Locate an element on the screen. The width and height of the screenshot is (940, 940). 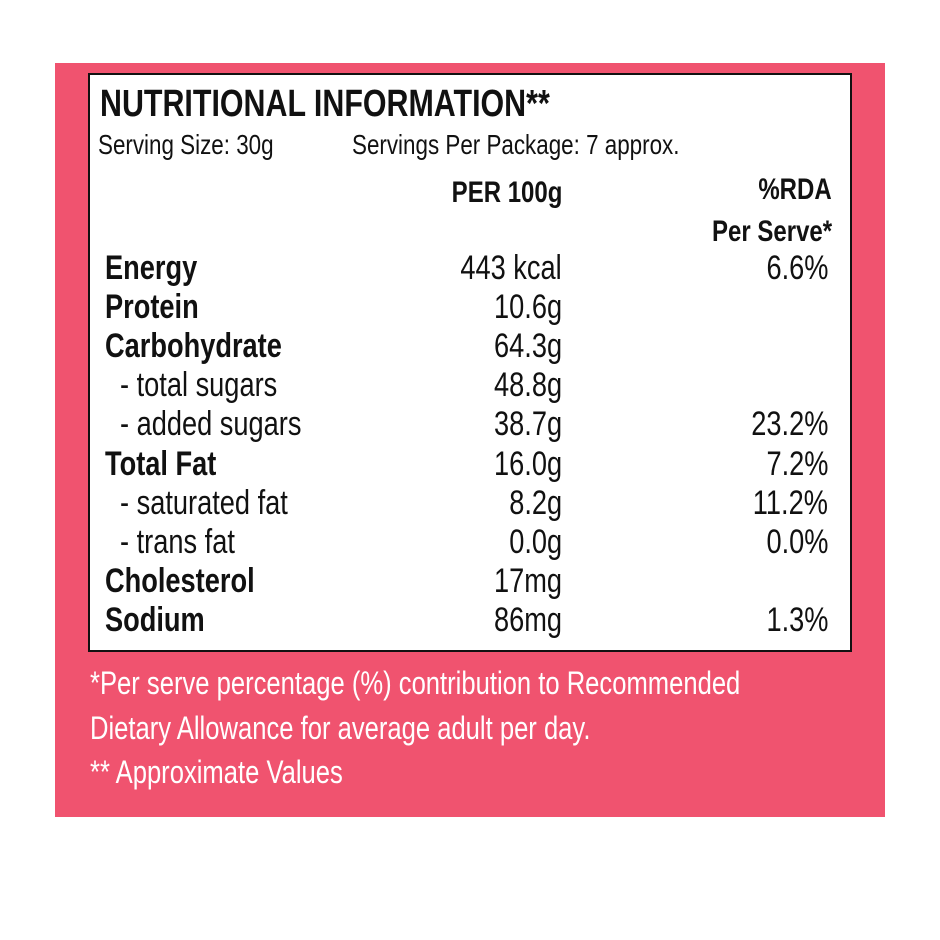
row-label: Energy is located at coordinates (151, 268).